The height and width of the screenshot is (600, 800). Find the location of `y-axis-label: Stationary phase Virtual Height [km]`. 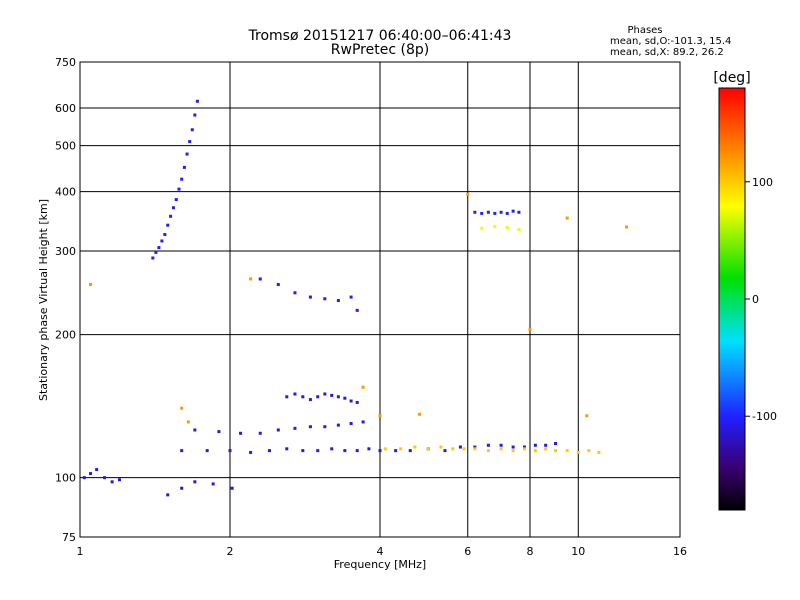

y-axis-label: Stationary phase Virtual Height [km] is located at coordinates (43, 300).